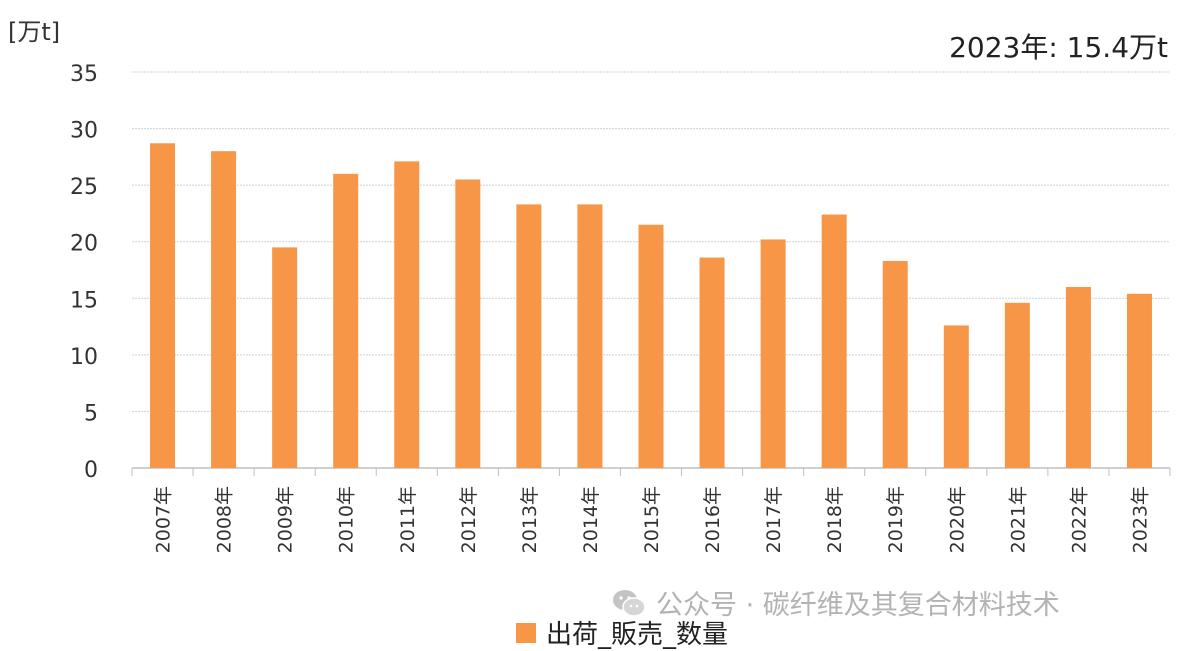 The width and height of the screenshot is (1190, 651). What do you see at coordinates (408, 519) in the screenshot?
I see `x-tick-label: 2011年` at bounding box center [408, 519].